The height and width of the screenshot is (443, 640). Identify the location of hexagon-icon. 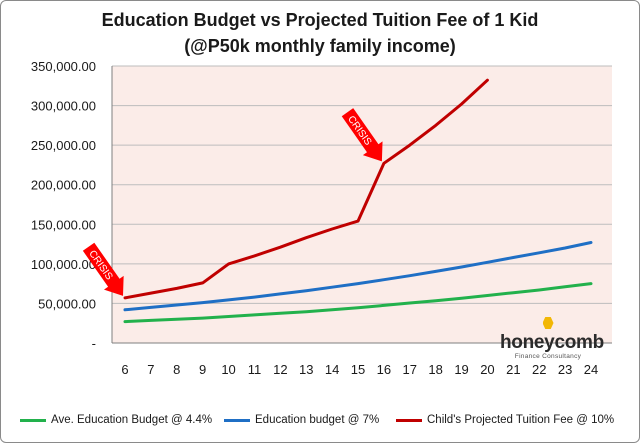
(548, 323).